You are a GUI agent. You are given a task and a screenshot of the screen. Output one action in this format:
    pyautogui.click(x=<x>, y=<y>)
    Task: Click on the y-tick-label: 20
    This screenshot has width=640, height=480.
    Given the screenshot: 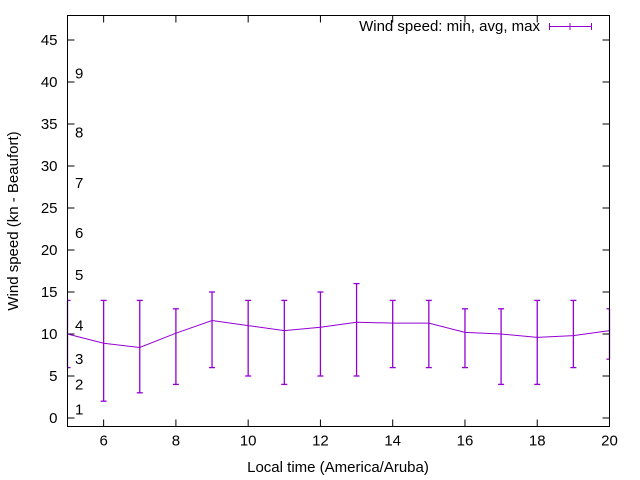 What is the action you would take?
    pyautogui.click(x=49, y=250)
    